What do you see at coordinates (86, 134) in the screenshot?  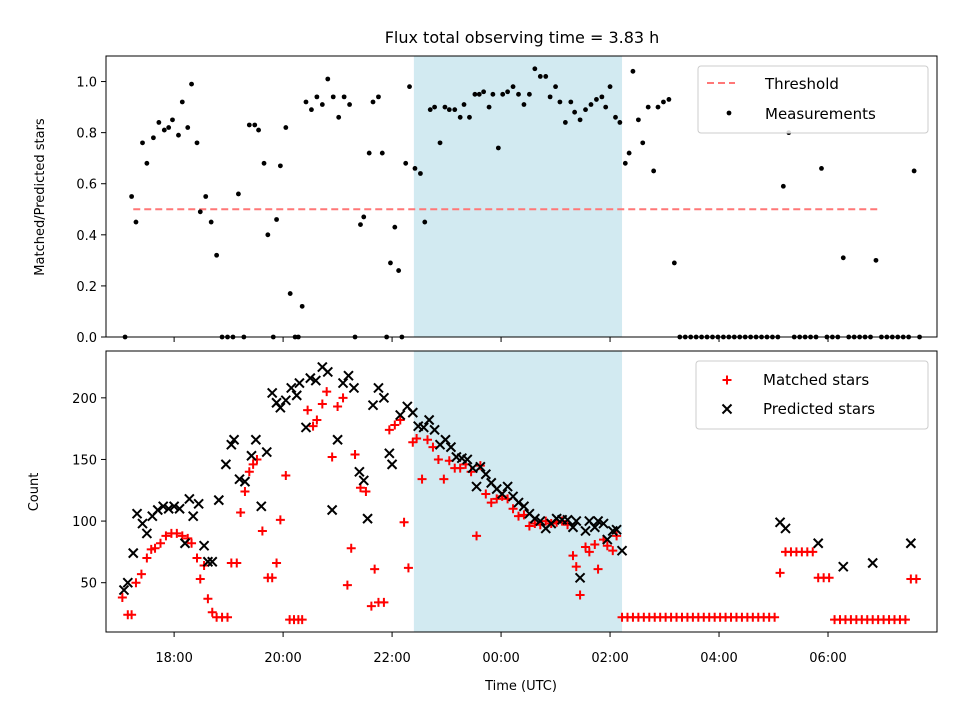 I see `y-tick-label: 0.8` at bounding box center [86, 134].